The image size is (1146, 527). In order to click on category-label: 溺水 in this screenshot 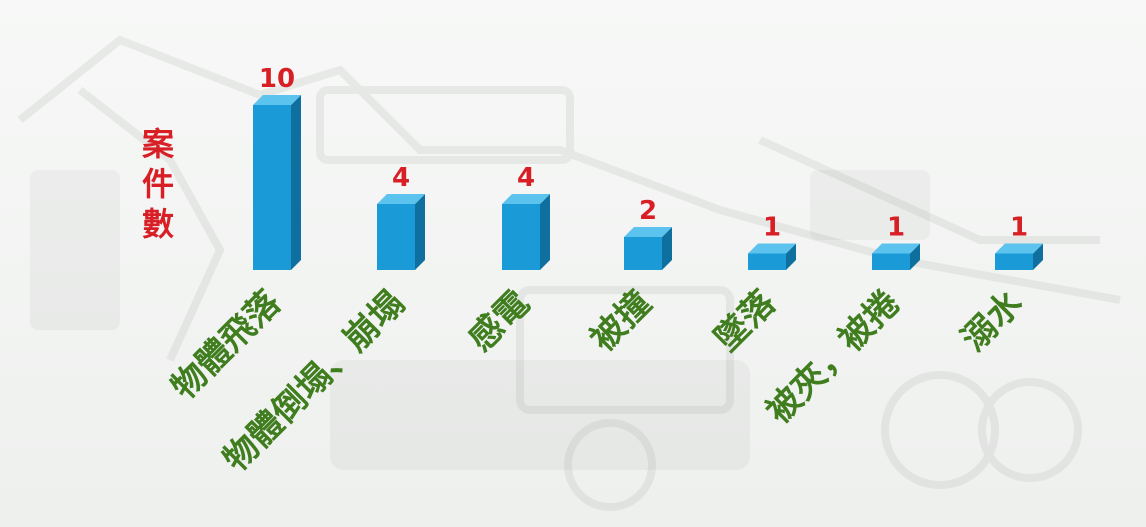, I will do `click(992, 320)`.